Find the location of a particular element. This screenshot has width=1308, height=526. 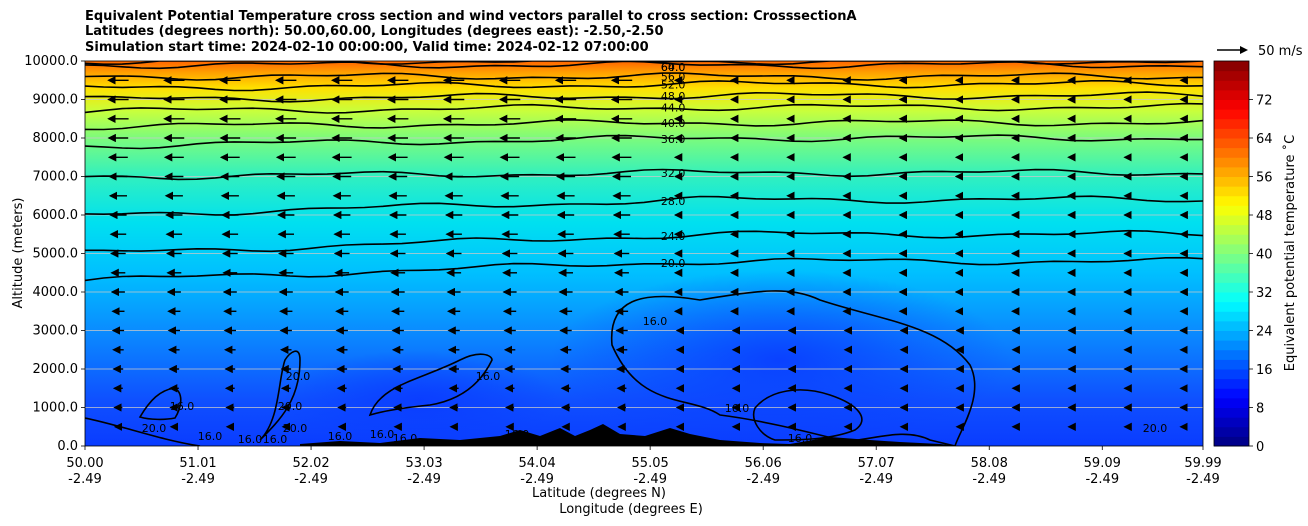

reference-vector: 50 m/s is located at coordinates (1260, 51).